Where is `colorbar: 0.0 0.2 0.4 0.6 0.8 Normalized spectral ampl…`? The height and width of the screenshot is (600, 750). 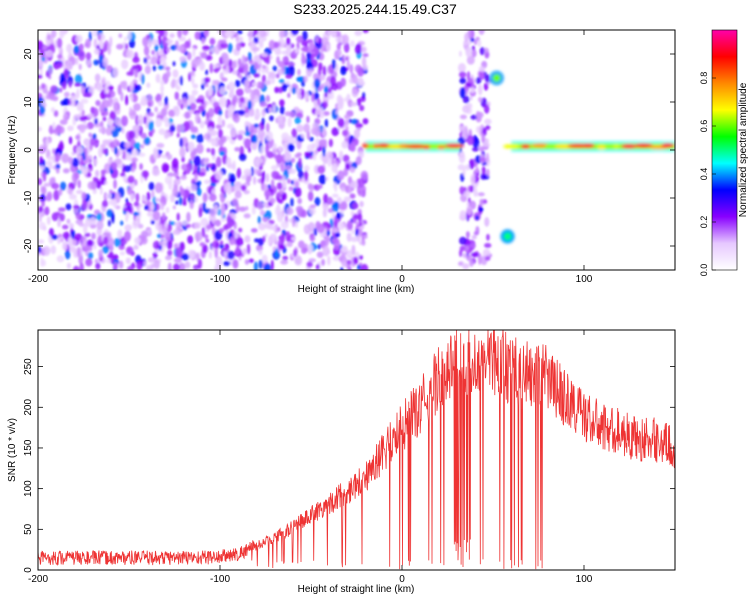
colorbar: 0.0 0.2 0.4 0.6 0.8 Normalized spectral ampl… is located at coordinates (724, 152).